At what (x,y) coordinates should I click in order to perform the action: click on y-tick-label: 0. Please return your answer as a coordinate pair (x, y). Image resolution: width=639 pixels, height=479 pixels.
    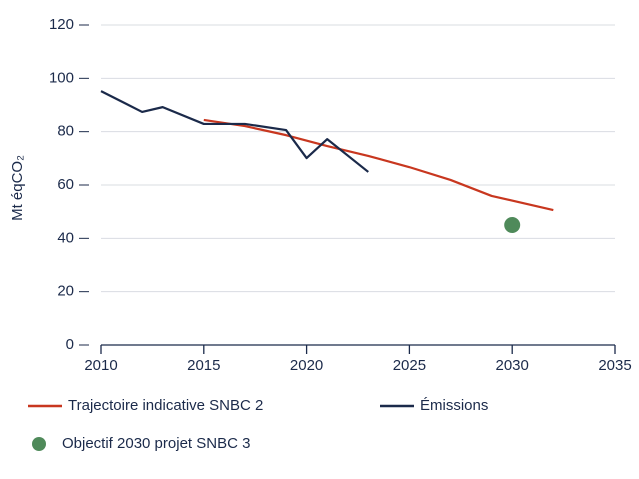
    Looking at the image, I should click on (70, 344).